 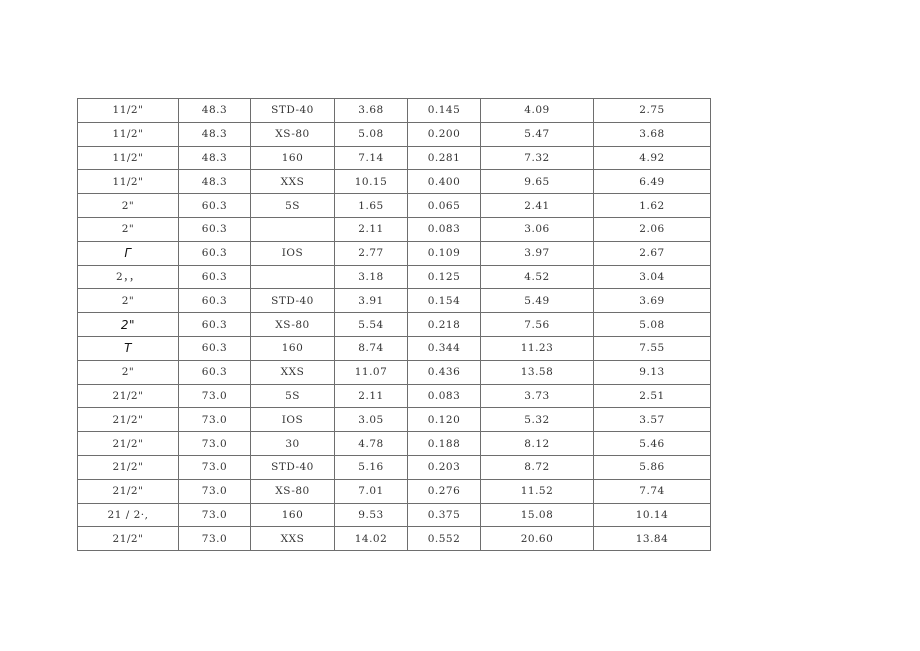 I want to click on cell-wall-thickness-mm: 11.07, so click(x=371, y=372).